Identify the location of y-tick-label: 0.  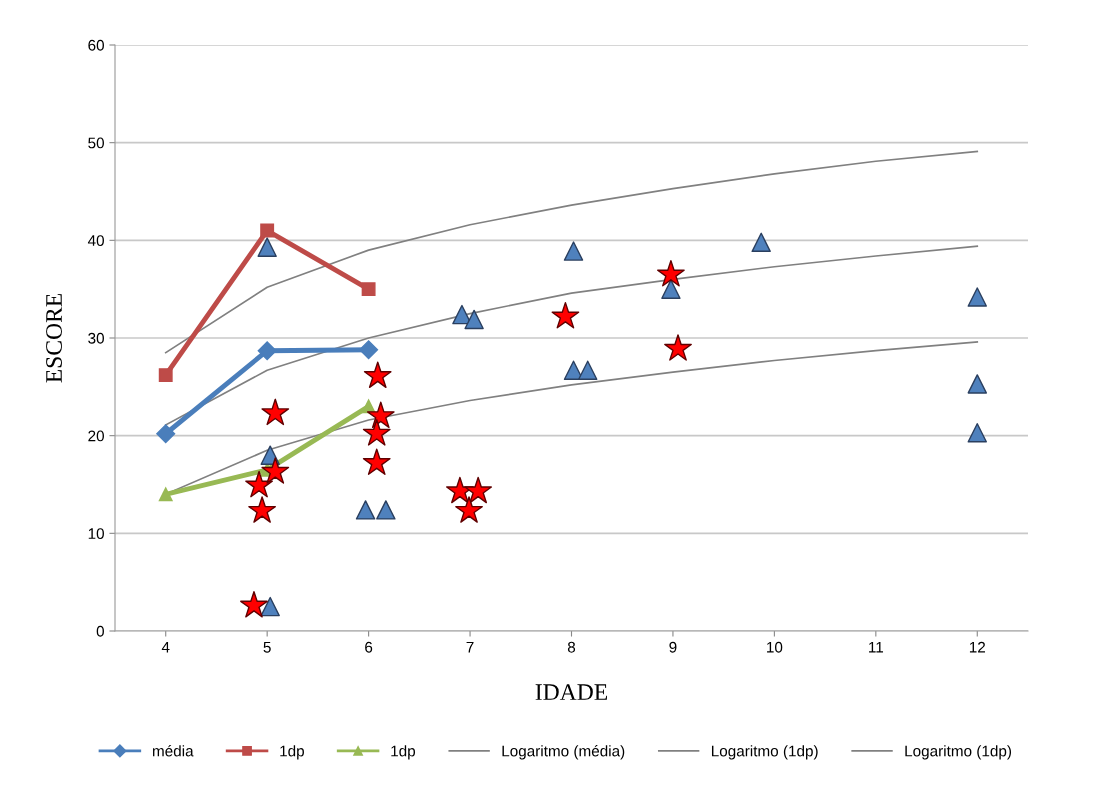
(100, 631).